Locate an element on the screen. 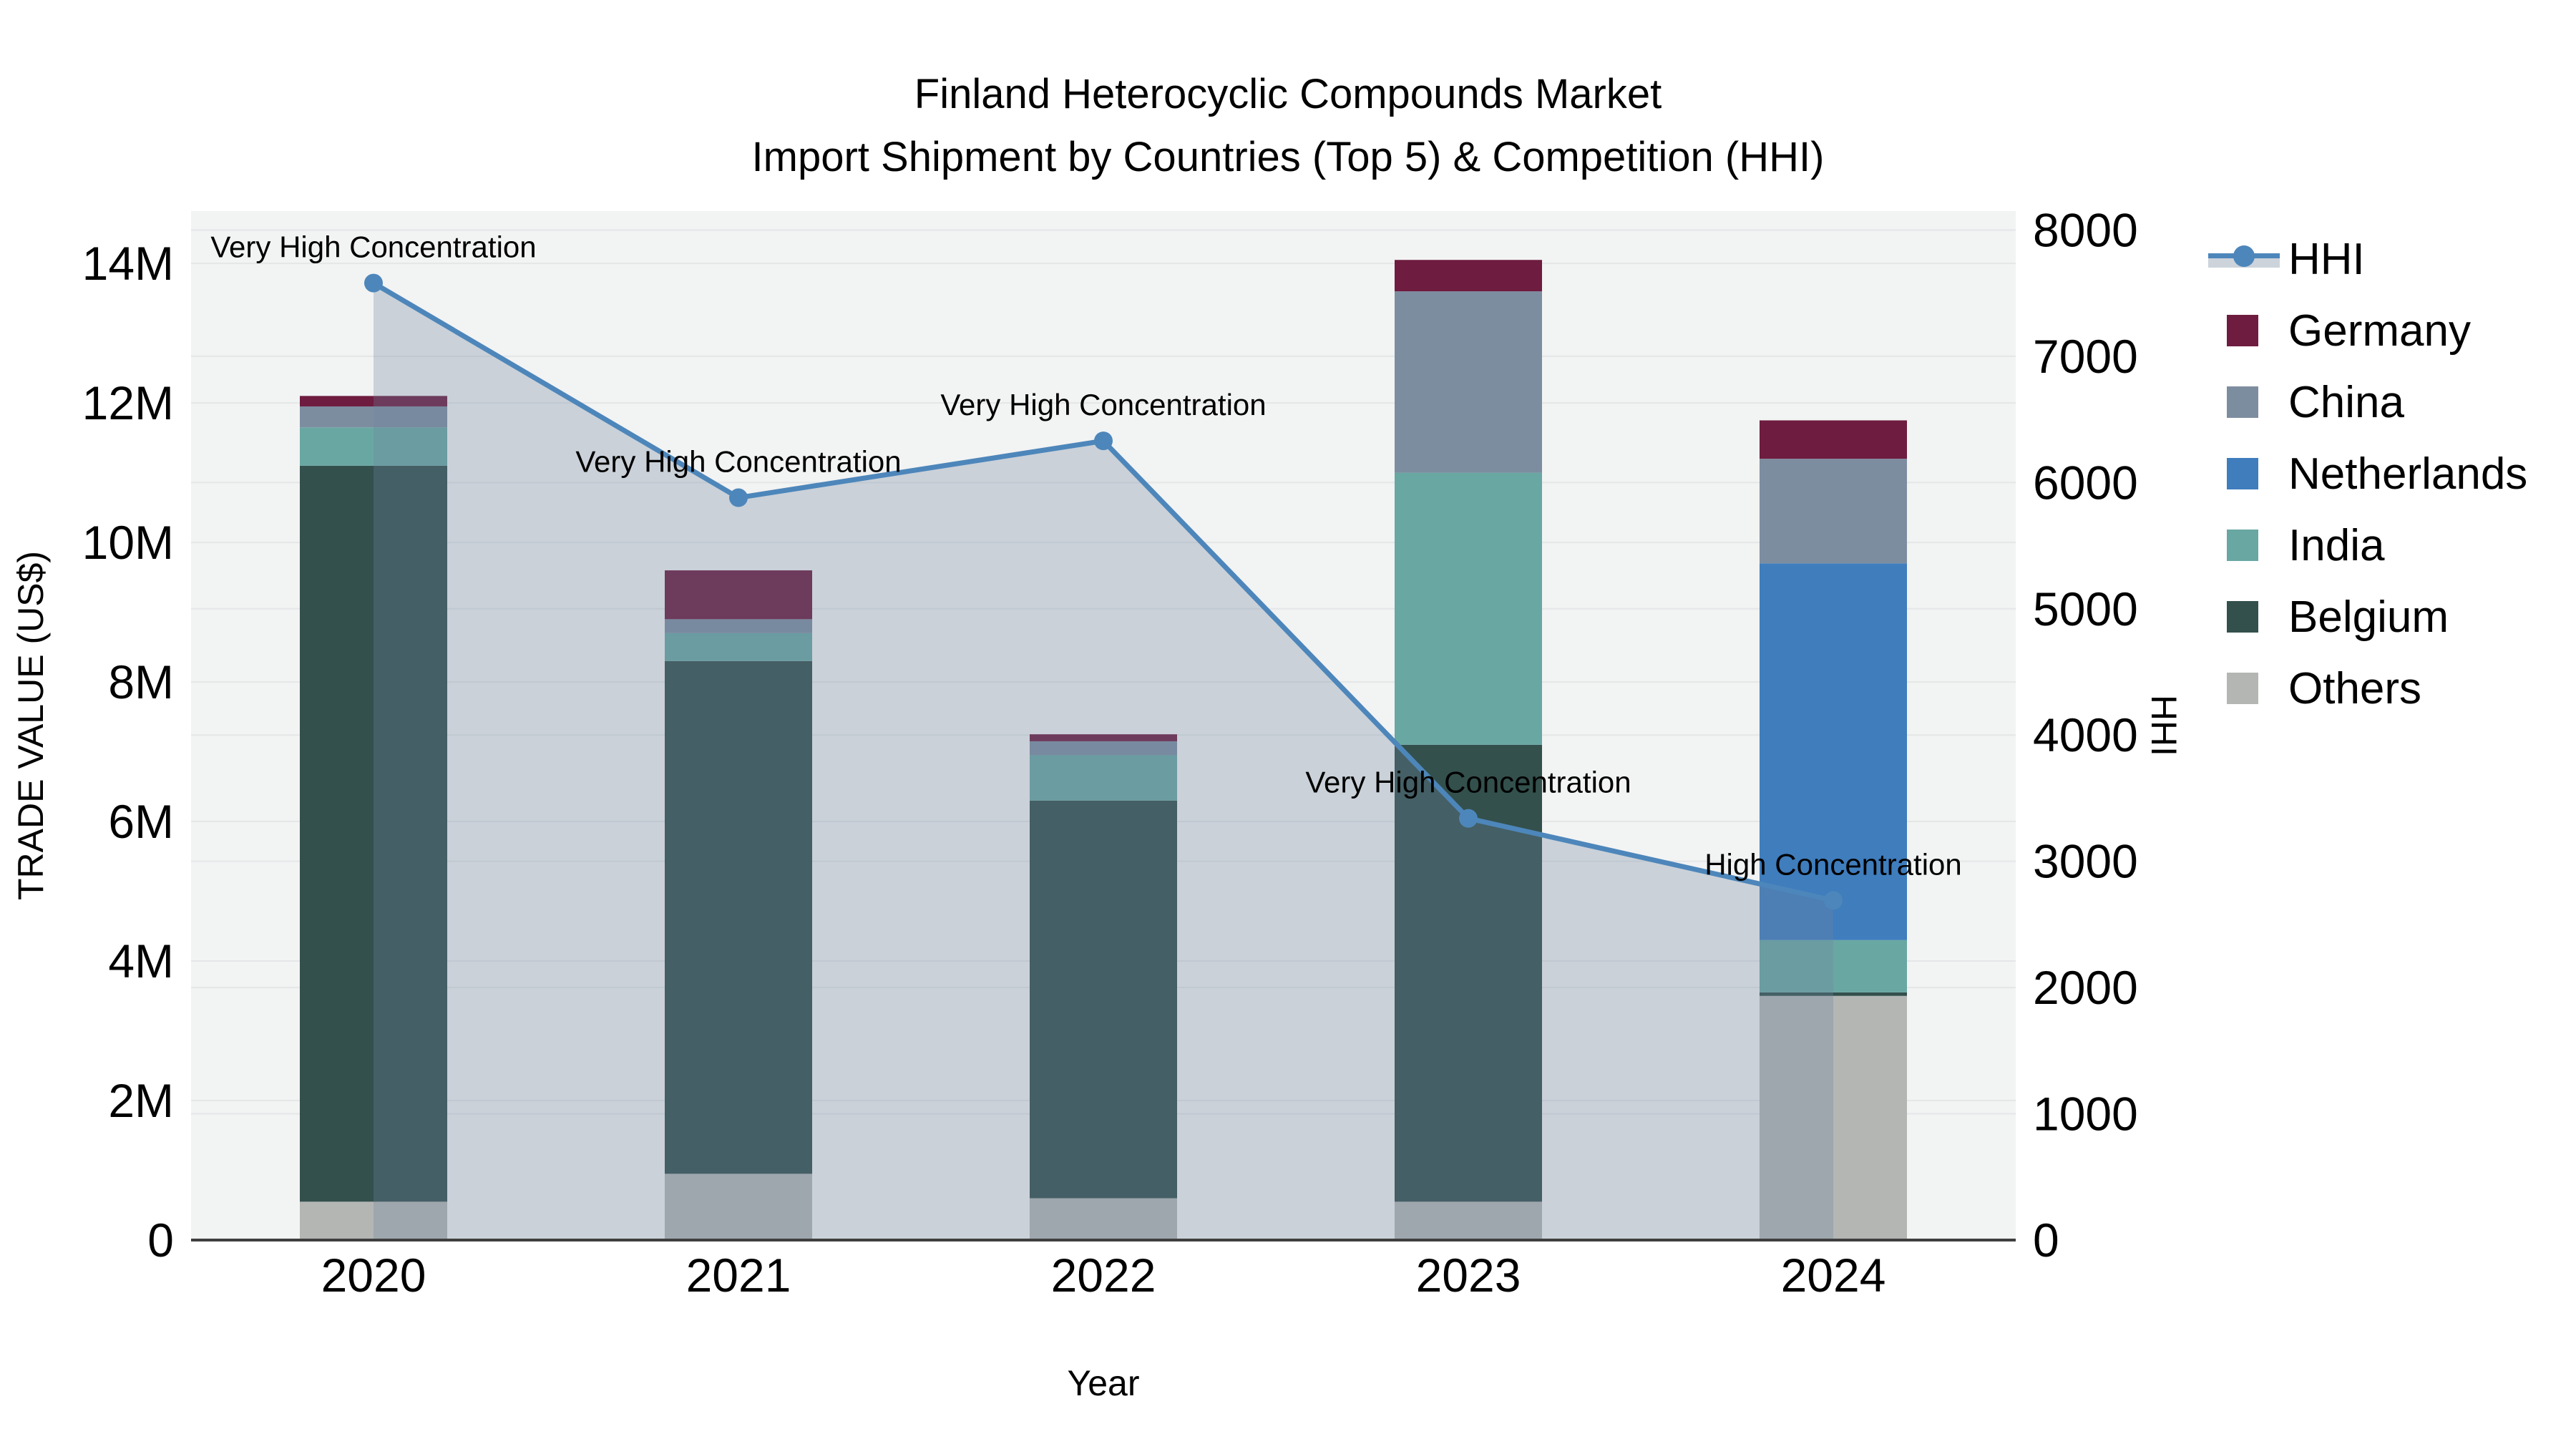  right-tick-label: 0 is located at coordinates (2046, 1240).